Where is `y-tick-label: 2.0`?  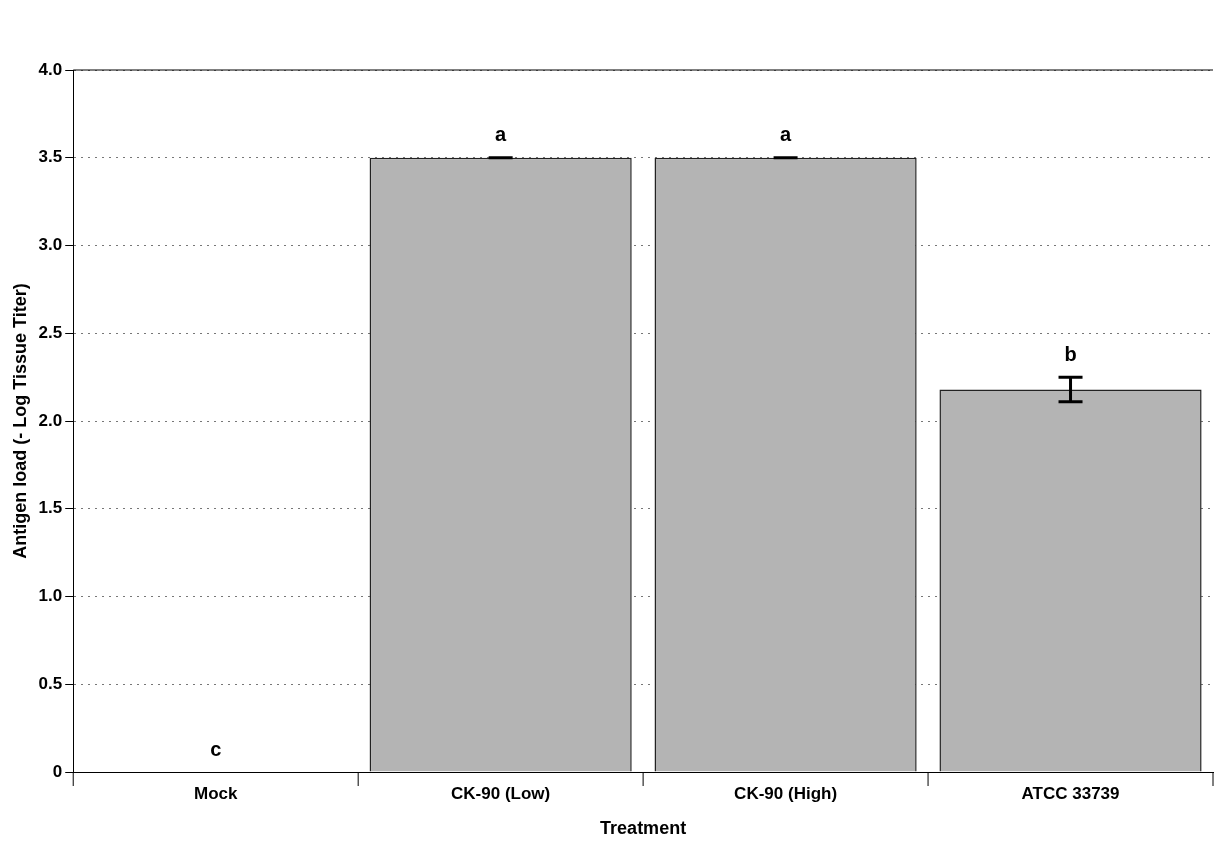
y-tick-label: 2.0 is located at coordinates (50, 420).